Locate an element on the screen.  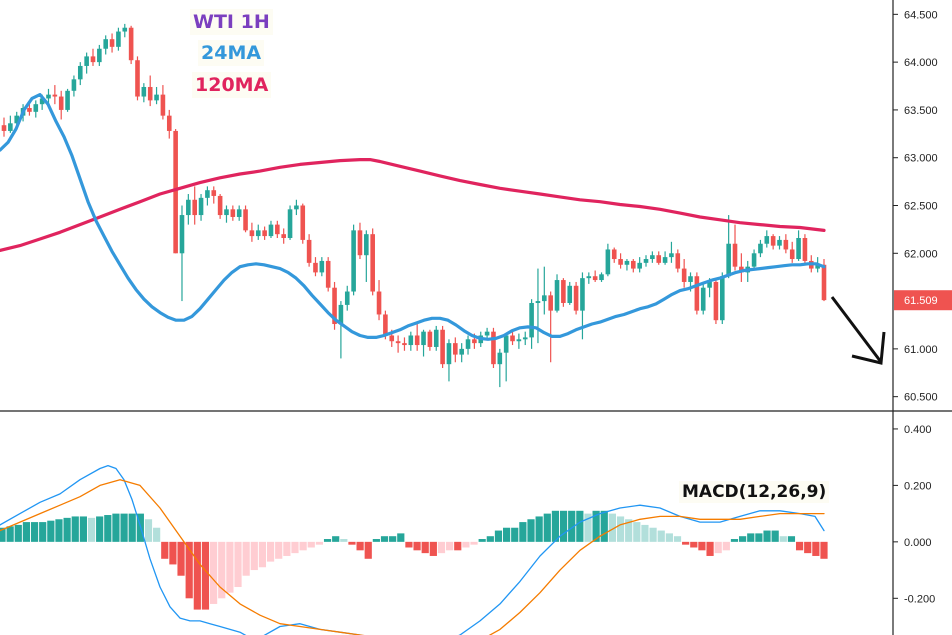
macd-tick-label: 0.400 is located at coordinates (918, 430).